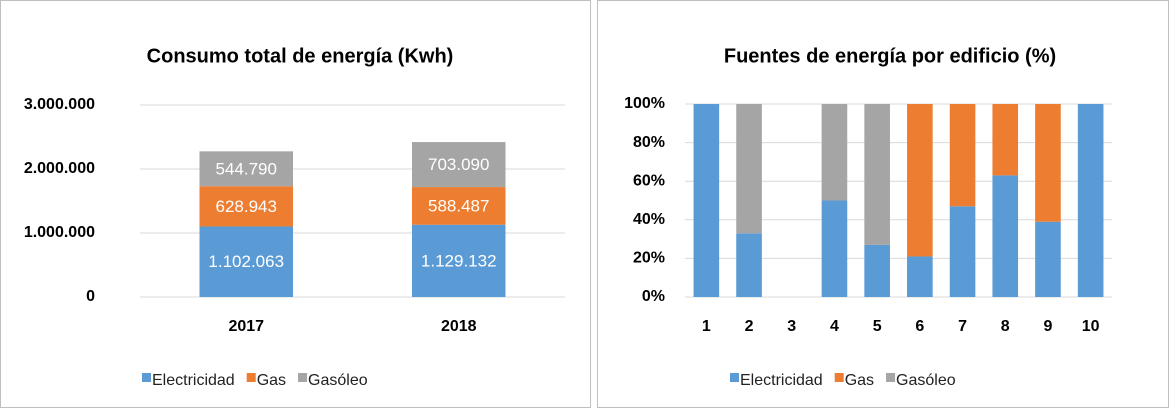 The height and width of the screenshot is (409, 1169). What do you see at coordinates (890, 56) in the screenshot?
I see `chart-title: Fuentes de energía por edificio (%)` at bounding box center [890, 56].